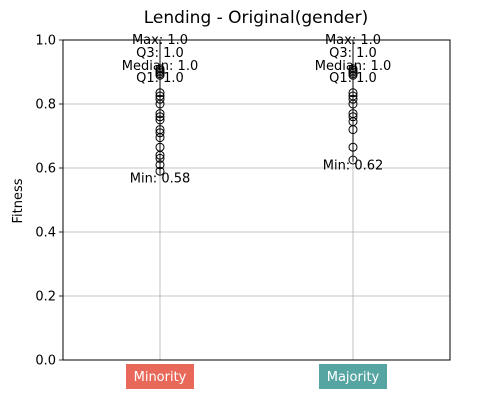 The height and width of the screenshot is (400, 500). What do you see at coordinates (256, 120) in the screenshot?
I see `outlier-layer` at bounding box center [256, 120].